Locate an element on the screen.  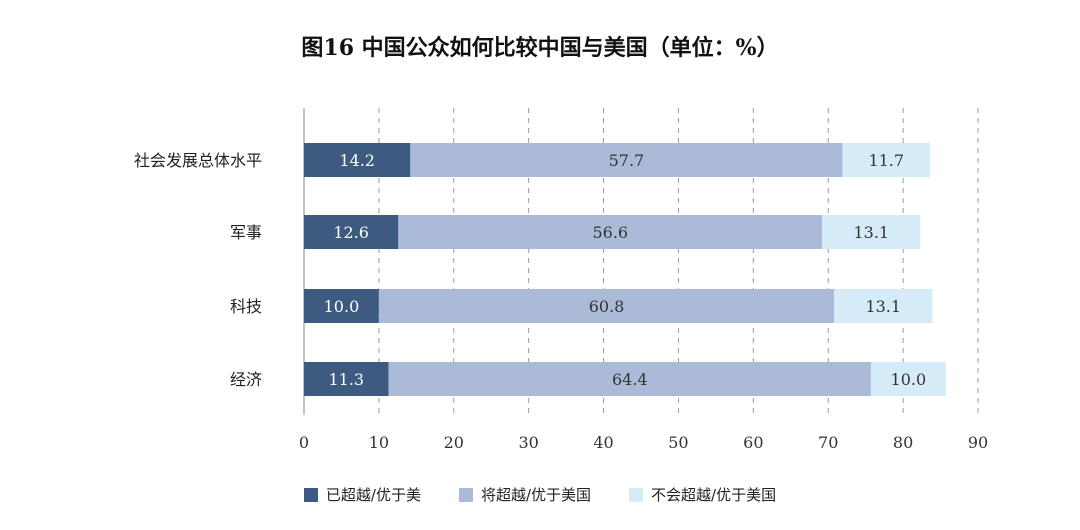
legend-item-never: 不会超越/优于美国 is located at coordinates (702, 494).